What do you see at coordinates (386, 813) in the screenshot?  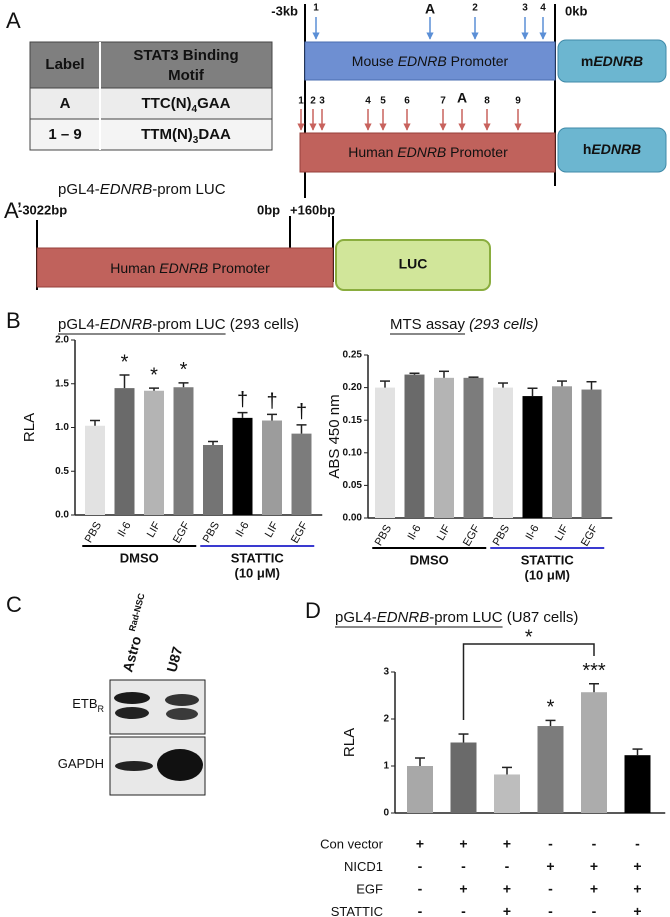 I see `y-tick-label: 0` at bounding box center [386, 813].